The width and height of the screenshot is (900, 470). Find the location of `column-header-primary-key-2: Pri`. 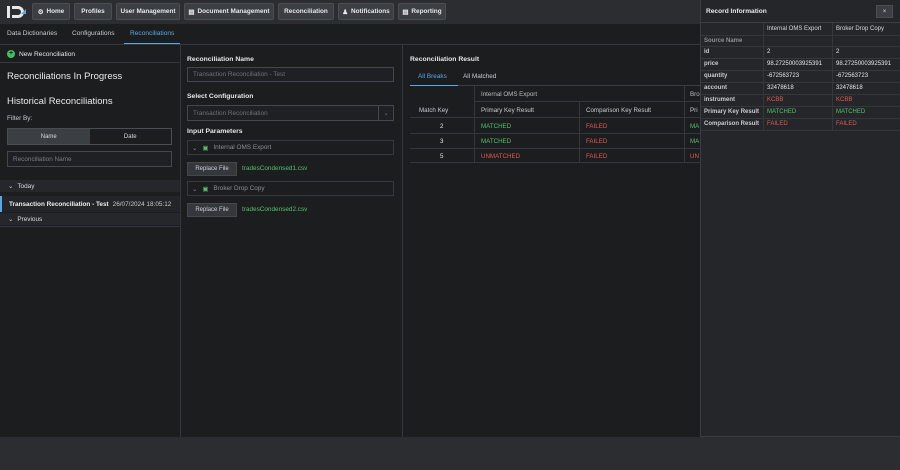

column-header-primary-key-2: Pri is located at coordinates (694, 110).